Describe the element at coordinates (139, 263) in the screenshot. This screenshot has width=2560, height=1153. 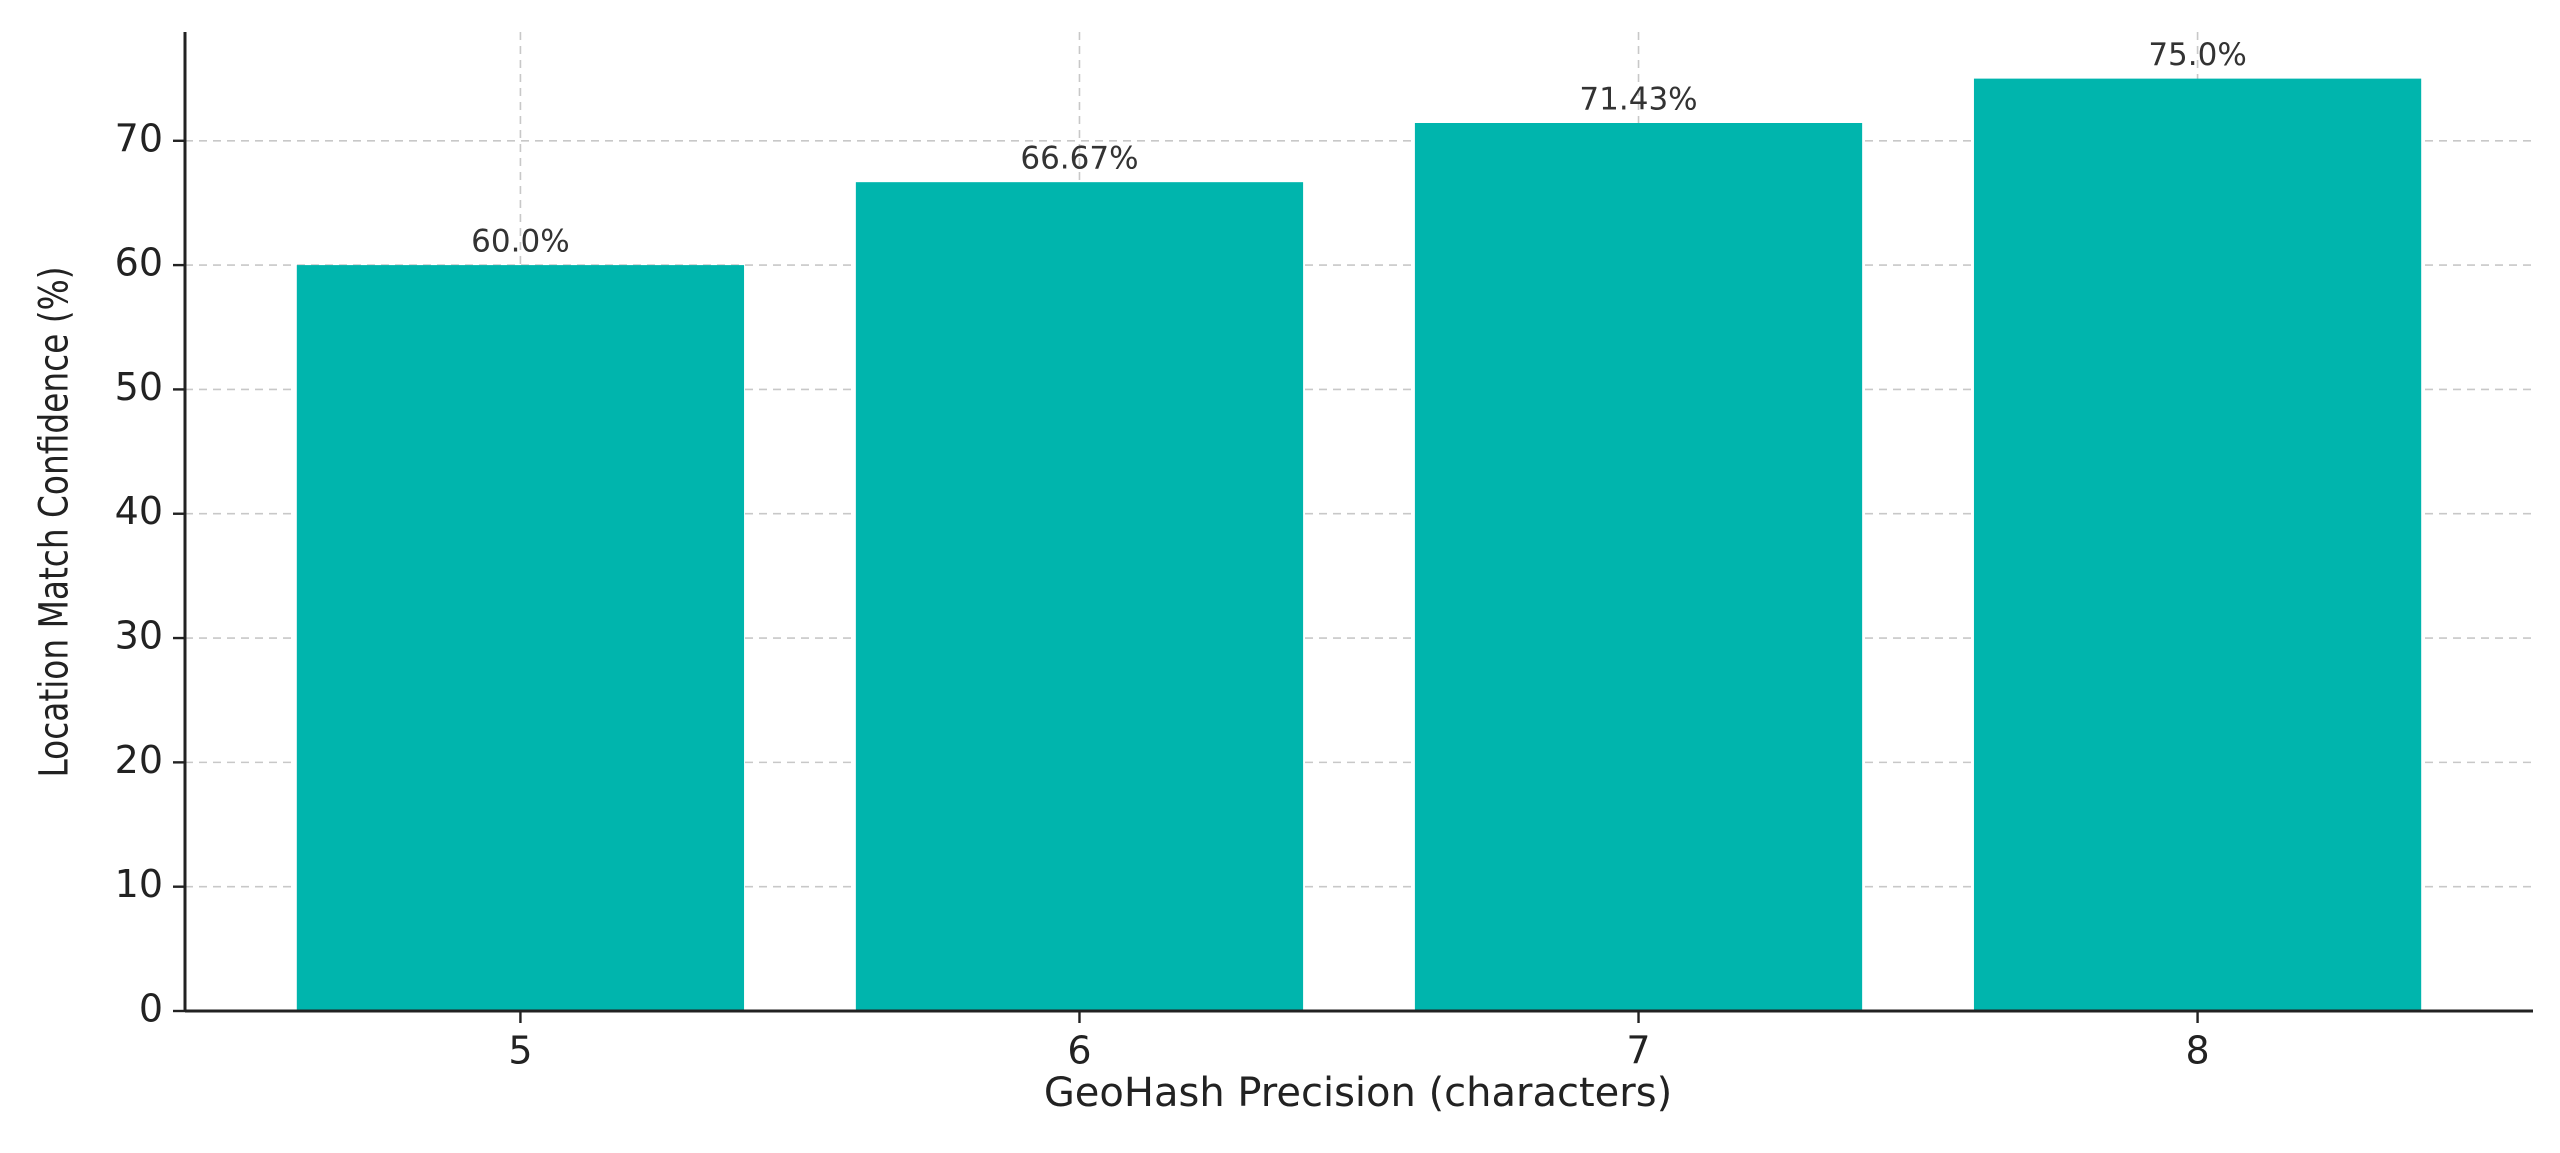
I see `y-tick-label: 60` at that location.